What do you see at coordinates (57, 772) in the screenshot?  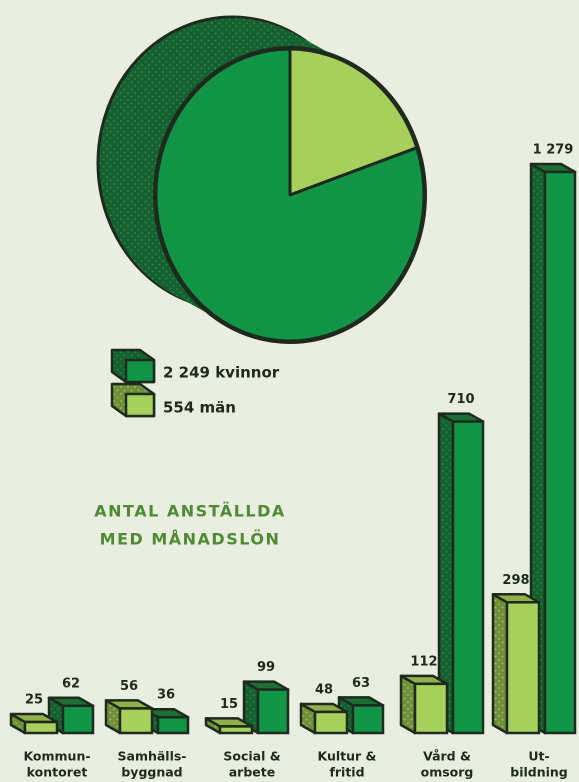 I see `category-label: kontoret` at bounding box center [57, 772].